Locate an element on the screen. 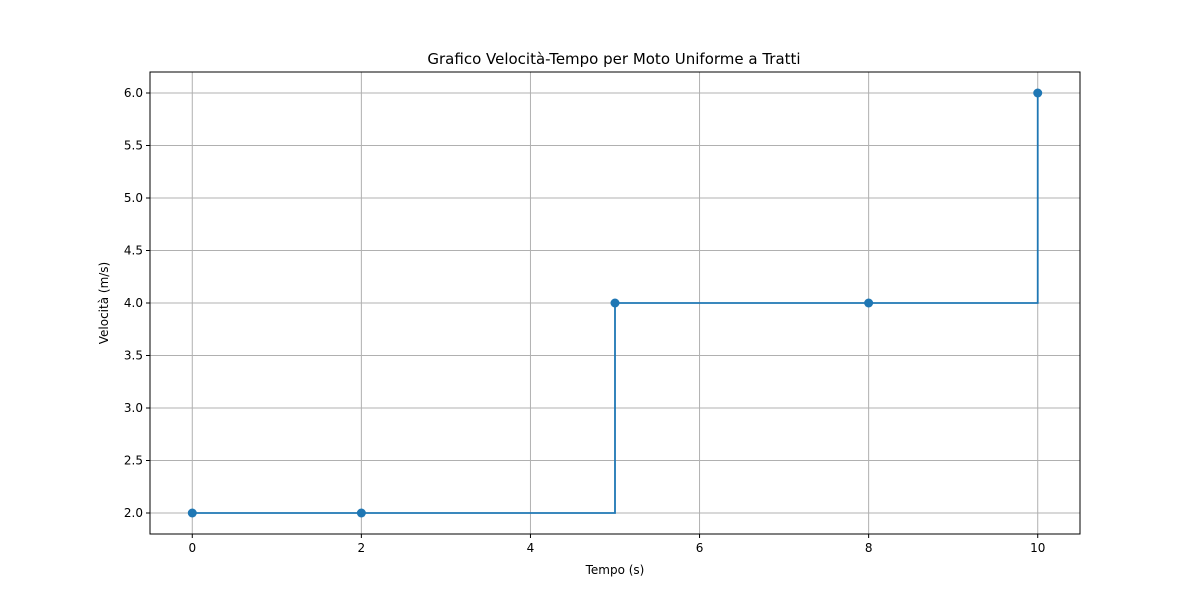 The height and width of the screenshot is (600, 1200). y-axis-label: Velocità (m/s) is located at coordinates (104, 303).